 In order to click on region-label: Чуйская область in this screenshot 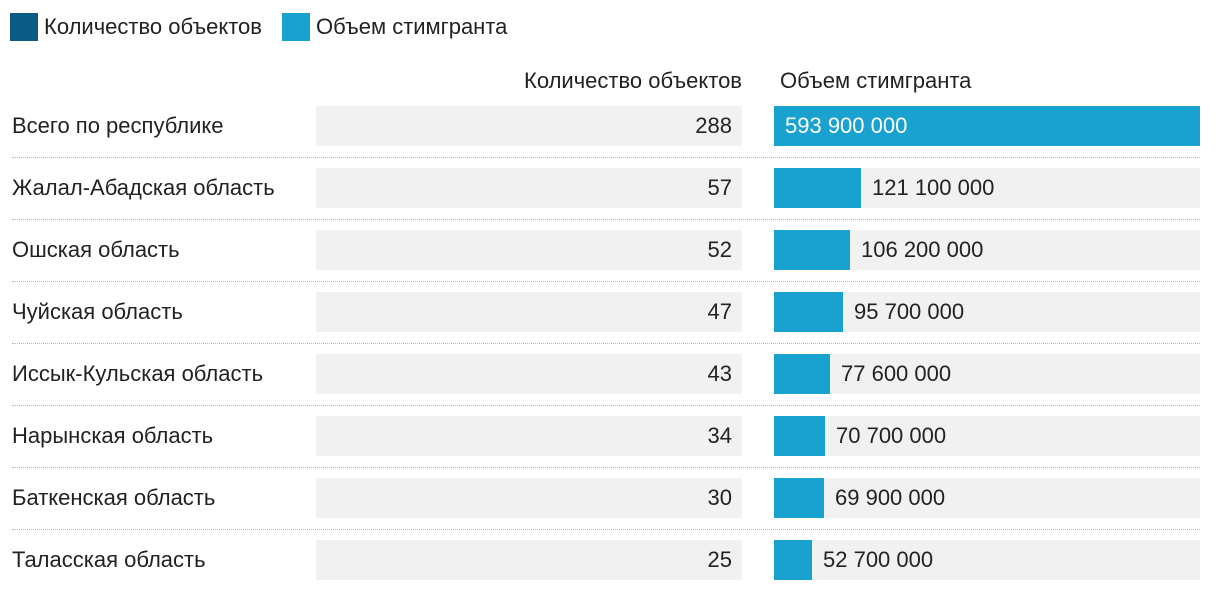, I will do `click(97, 311)`.